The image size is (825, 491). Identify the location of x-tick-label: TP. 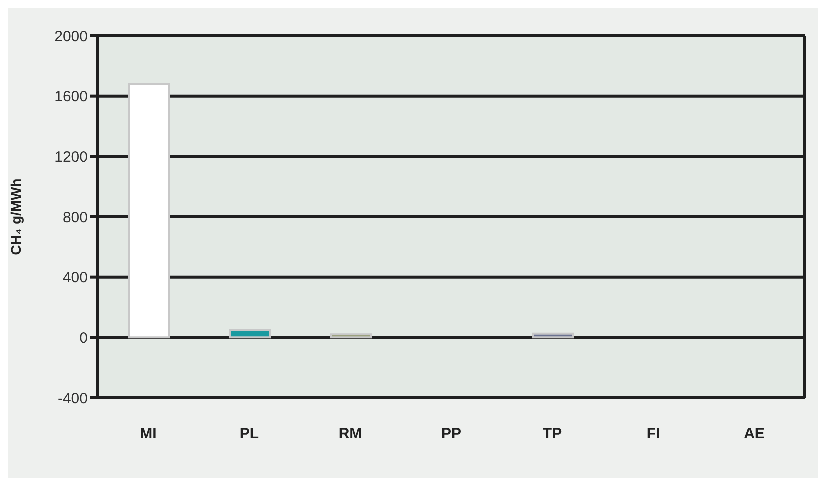
(552, 434).